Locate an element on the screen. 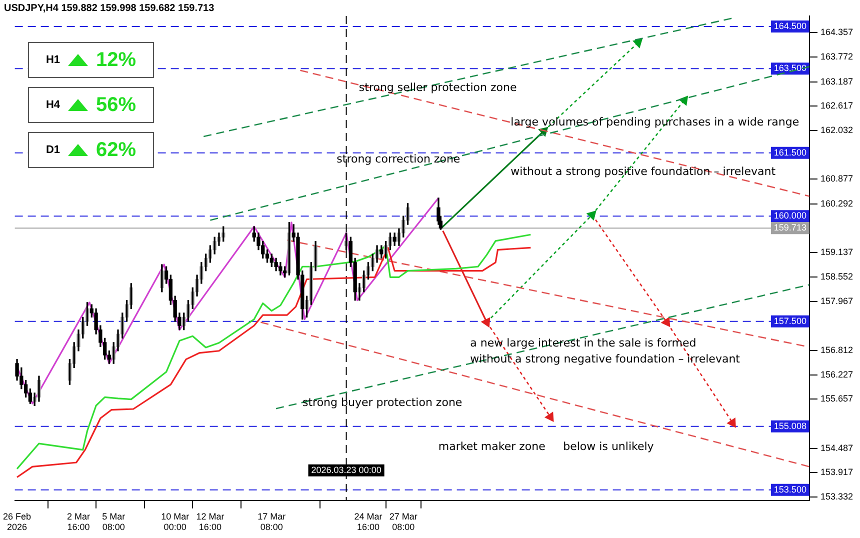 The width and height of the screenshot is (860, 538). annotation: H1 is located at coordinates (53, 60).